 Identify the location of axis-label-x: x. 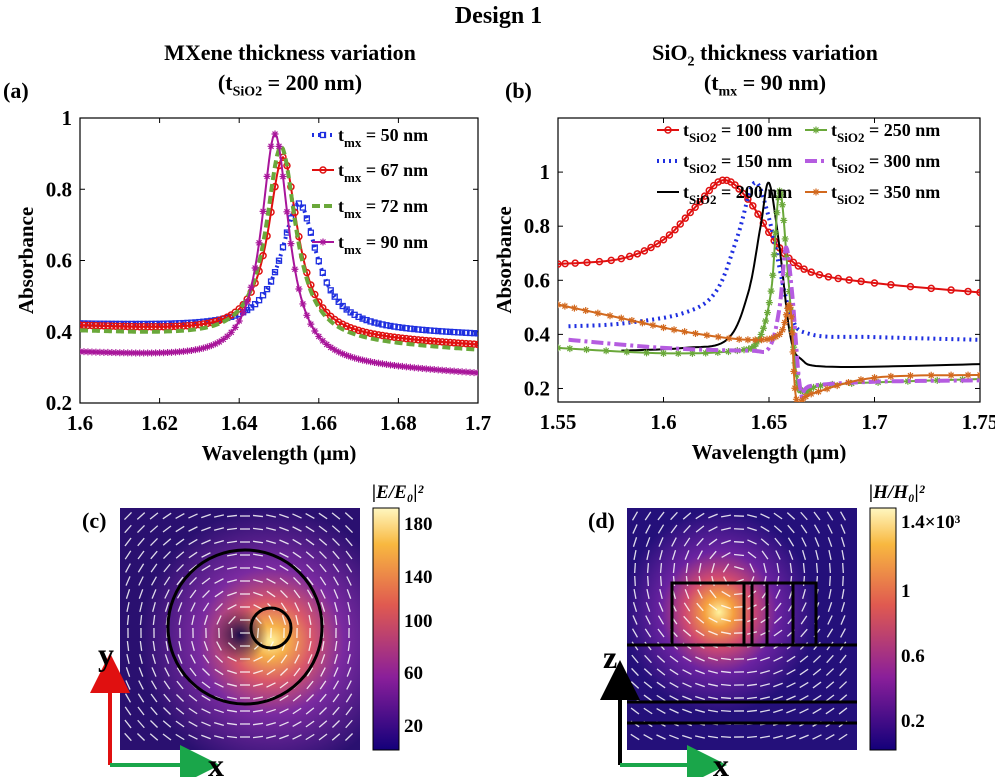
(721, 762).